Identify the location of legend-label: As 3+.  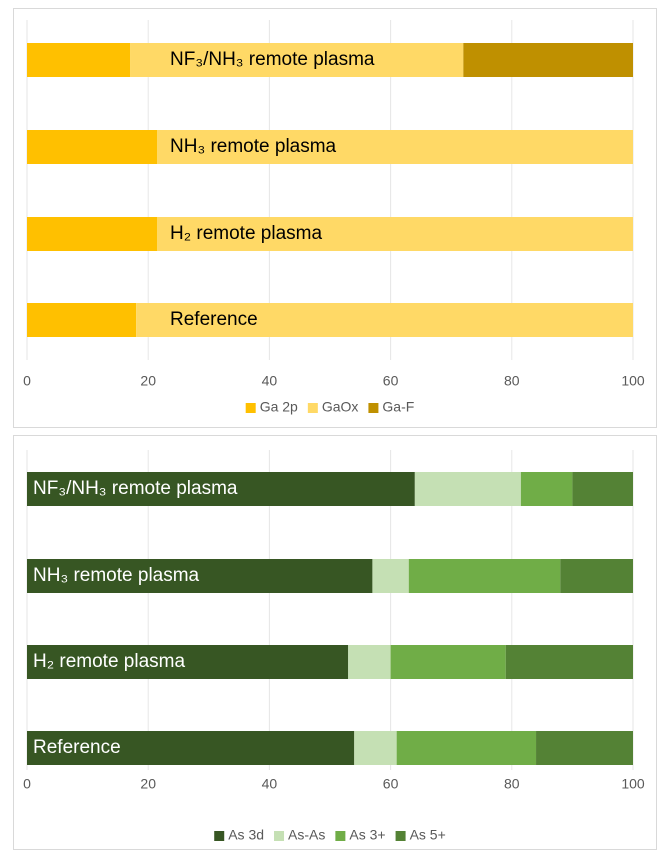
(367, 835).